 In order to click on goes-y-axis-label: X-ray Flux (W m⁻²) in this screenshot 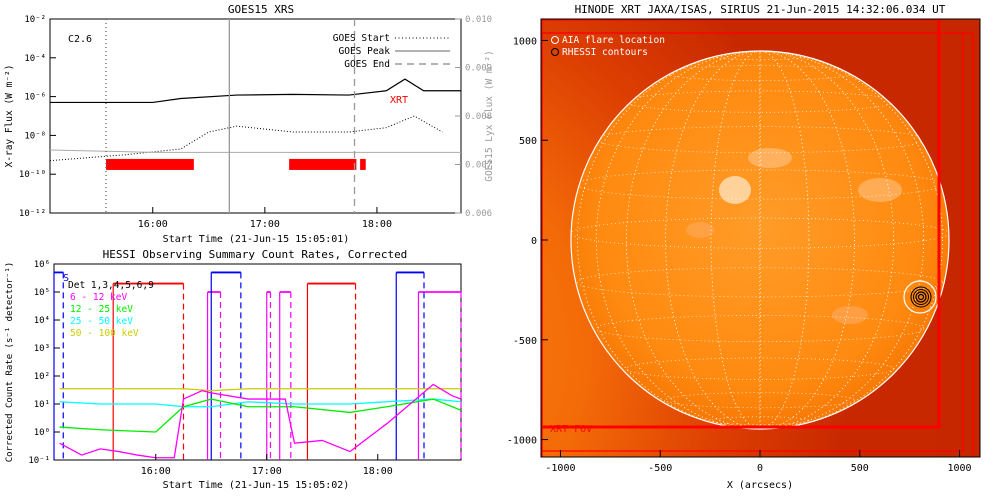, I will do `click(9, 116)`.